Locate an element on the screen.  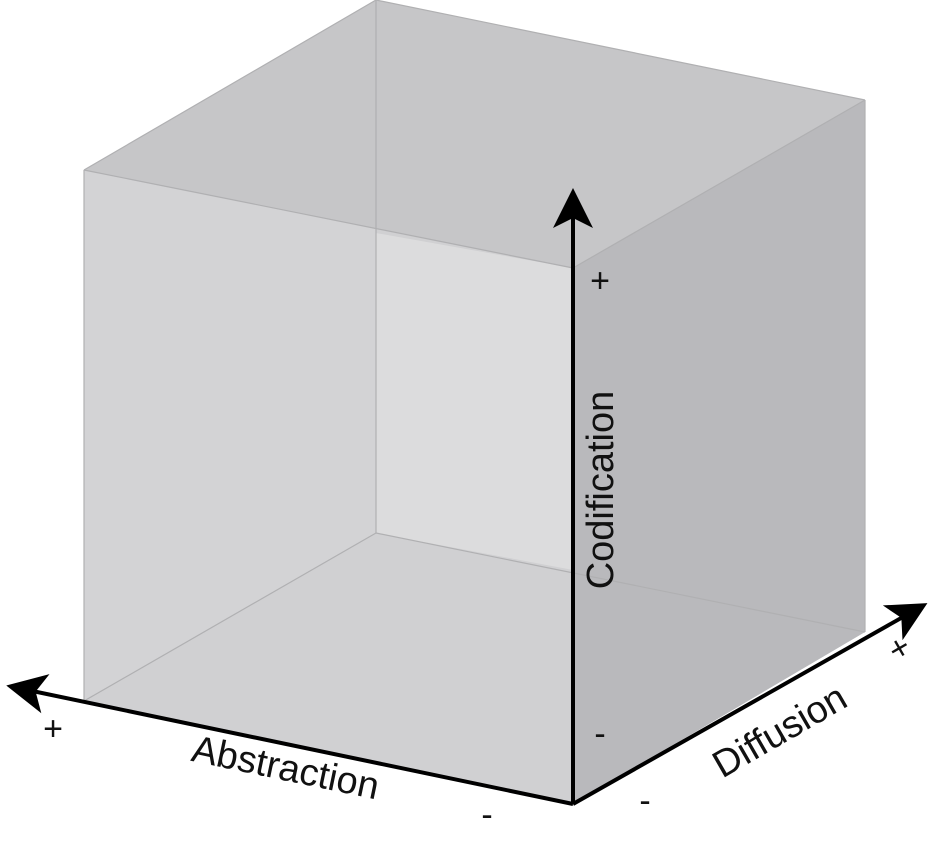
diffusion-axis is located at coordinates (750, 704).